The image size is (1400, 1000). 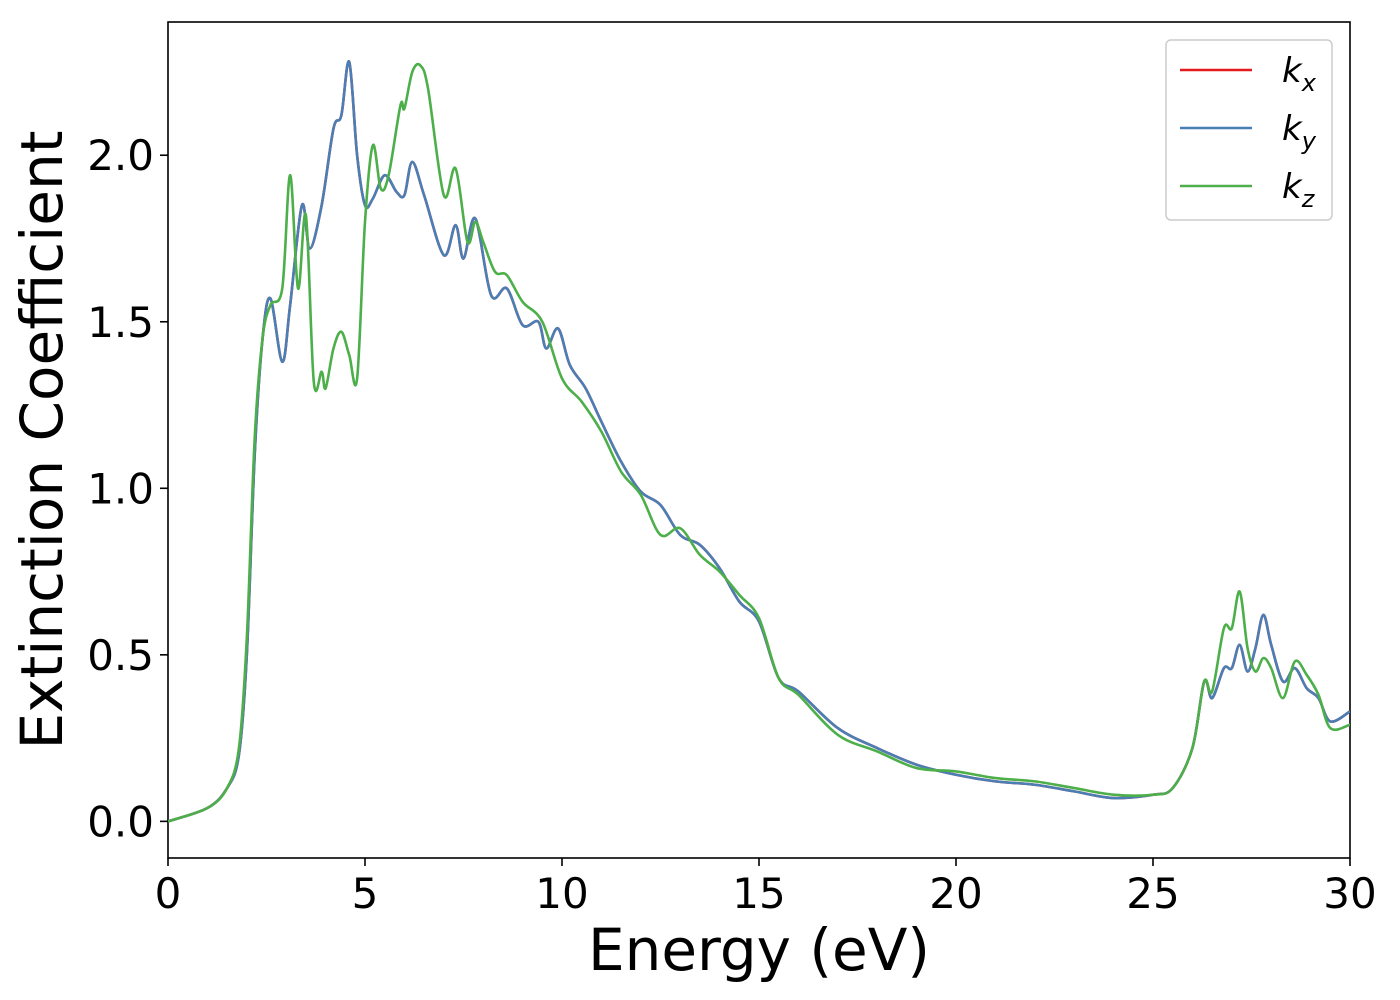 What do you see at coordinates (1299, 74) in the screenshot?
I see `legend-label-x: kx` at bounding box center [1299, 74].